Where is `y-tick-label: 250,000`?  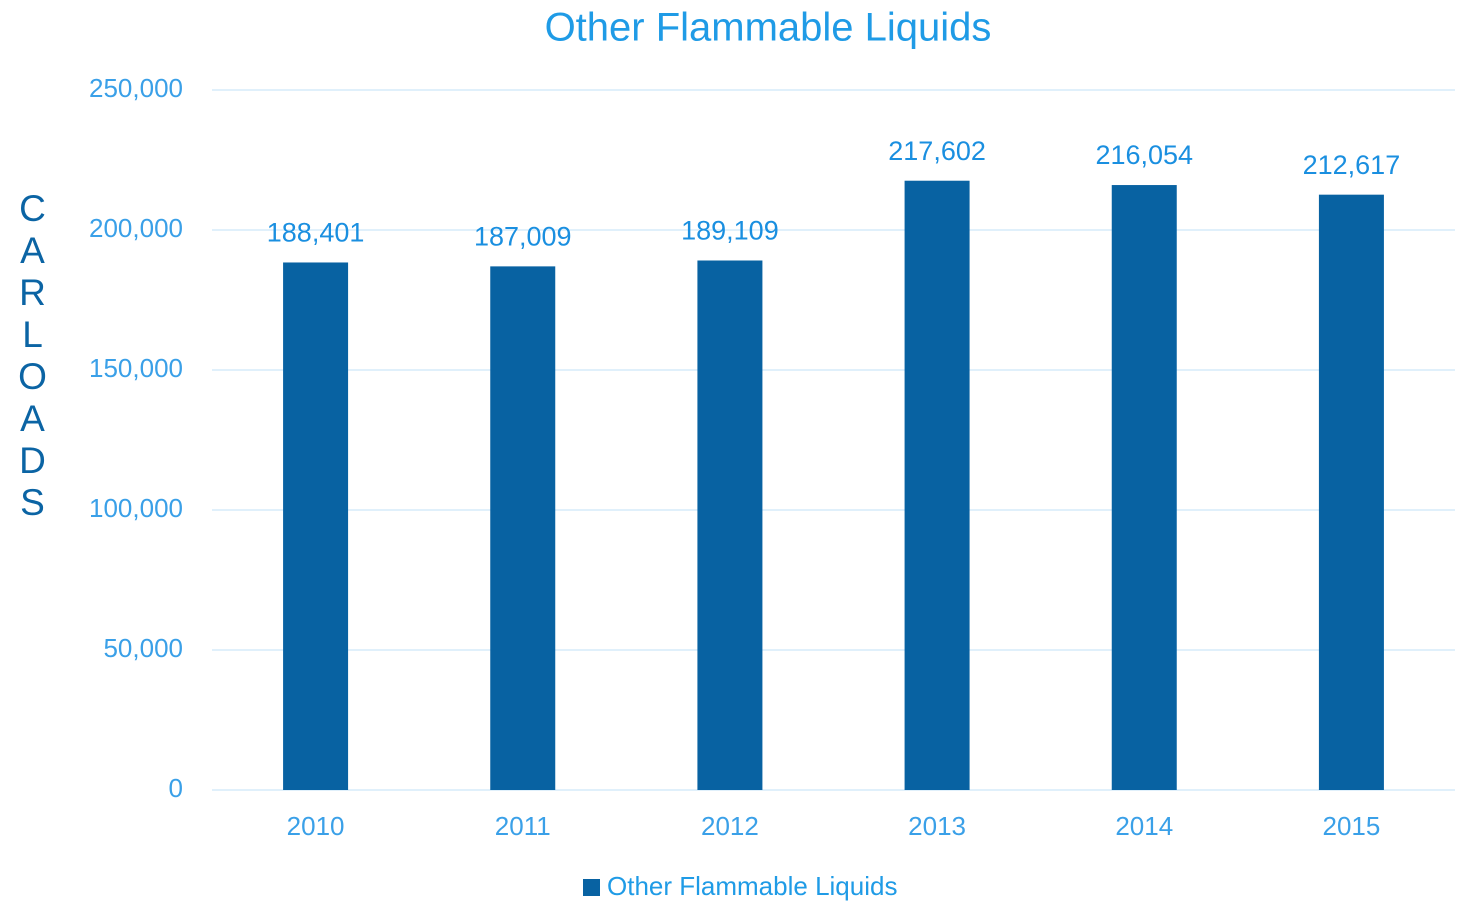
y-tick-label: 250,000 is located at coordinates (136, 88).